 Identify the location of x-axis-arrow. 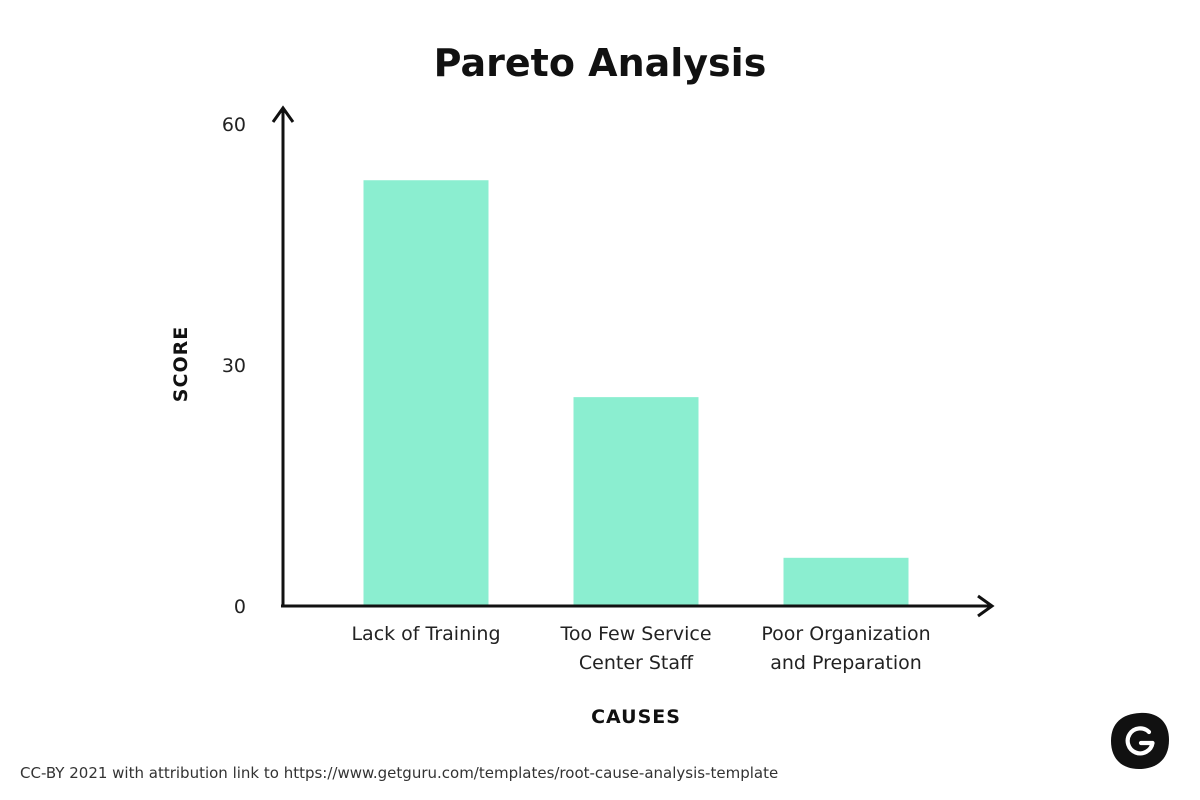
(986, 606).